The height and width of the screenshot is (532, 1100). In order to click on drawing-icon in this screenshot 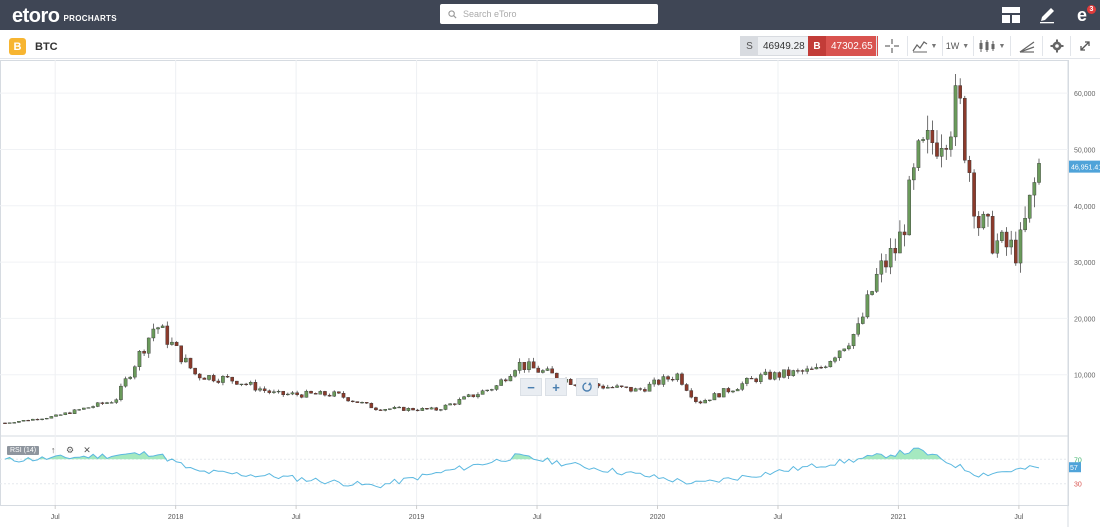, I will do `click(1026, 46)`.